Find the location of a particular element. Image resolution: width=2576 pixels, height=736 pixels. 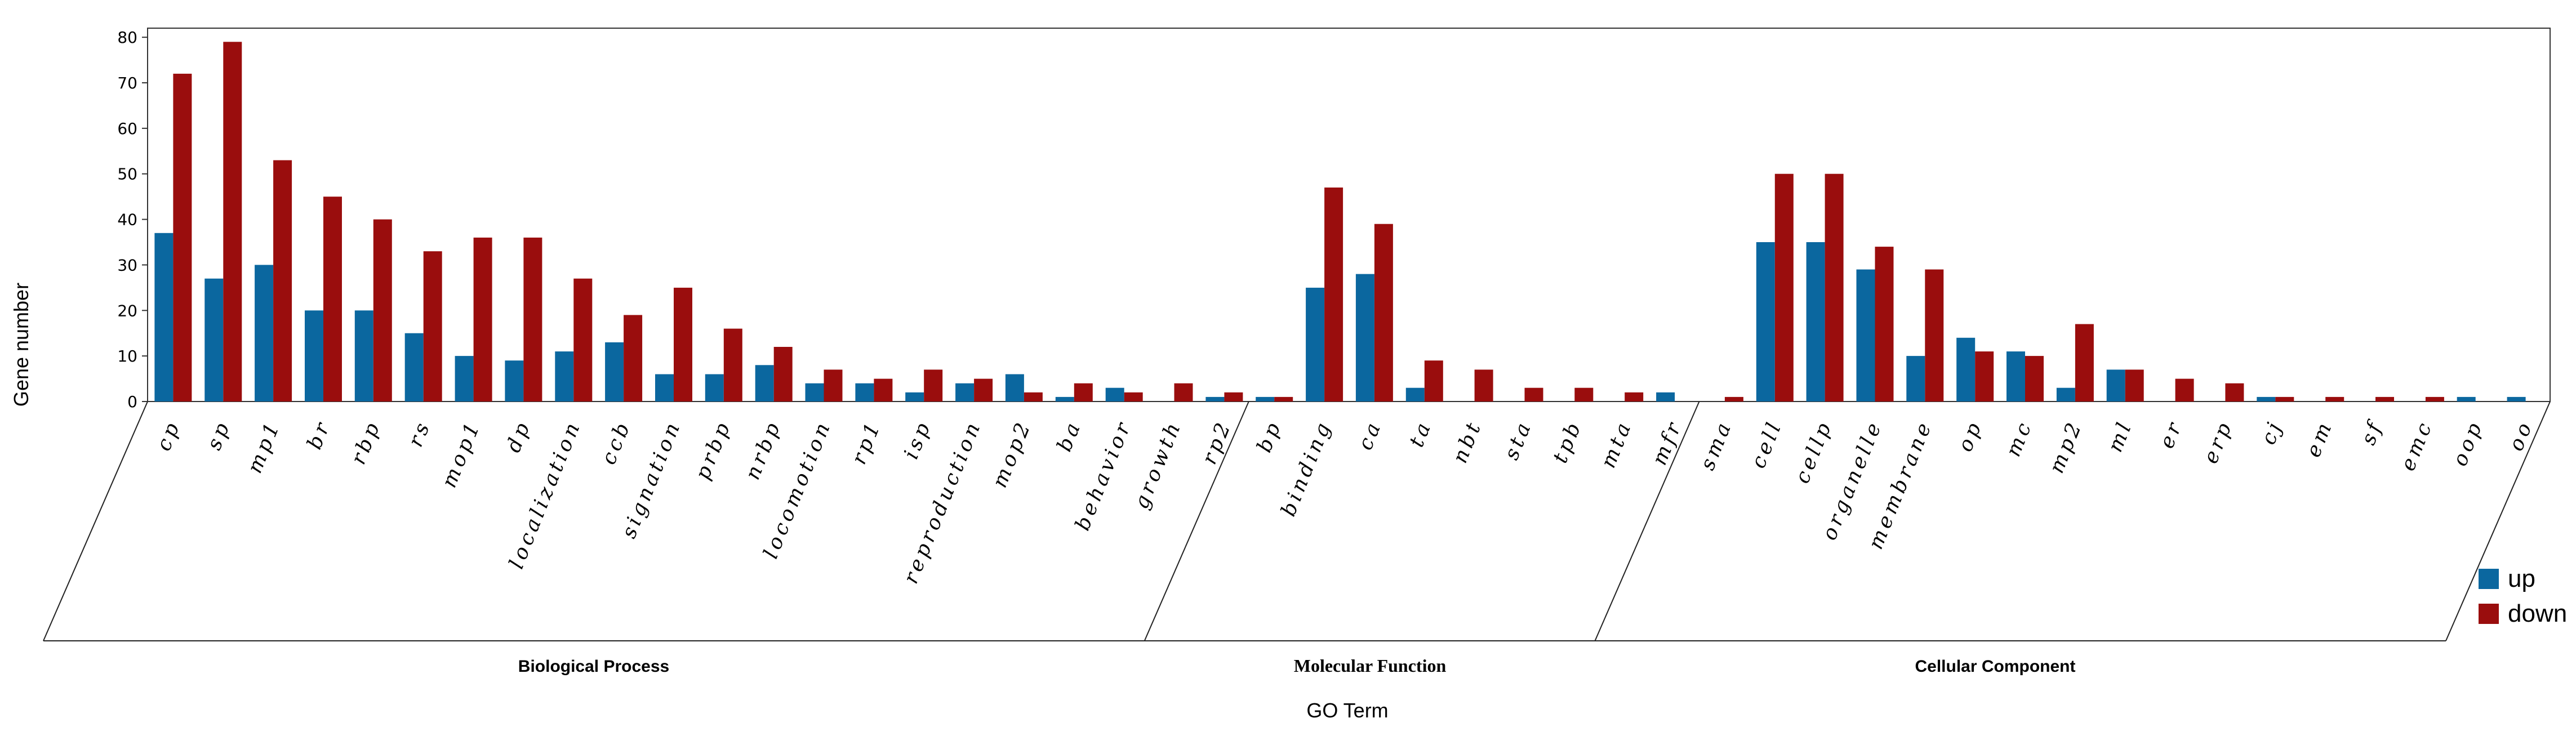

y-tick-label: 80 is located at coordinates (127, 38).